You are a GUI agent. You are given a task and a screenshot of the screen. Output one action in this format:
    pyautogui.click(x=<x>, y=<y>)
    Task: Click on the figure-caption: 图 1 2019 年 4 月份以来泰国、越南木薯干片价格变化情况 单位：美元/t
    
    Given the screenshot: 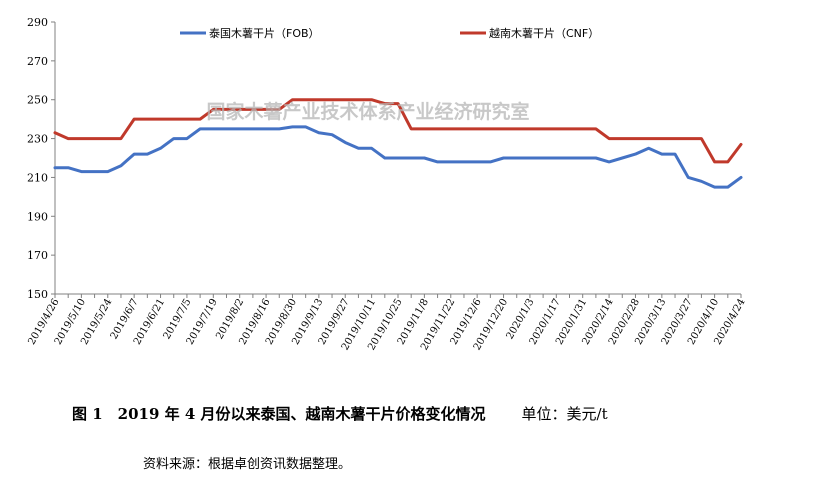 What is the action you would take?
    pyautogui.click(x=340, y=413)
    